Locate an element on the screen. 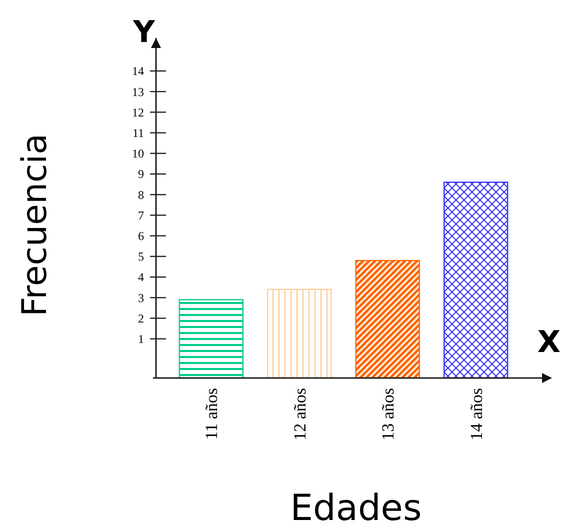 The width and height of the screenshot is (564, 530). y-tick-label: 9 is located at coordinates (141, 174).